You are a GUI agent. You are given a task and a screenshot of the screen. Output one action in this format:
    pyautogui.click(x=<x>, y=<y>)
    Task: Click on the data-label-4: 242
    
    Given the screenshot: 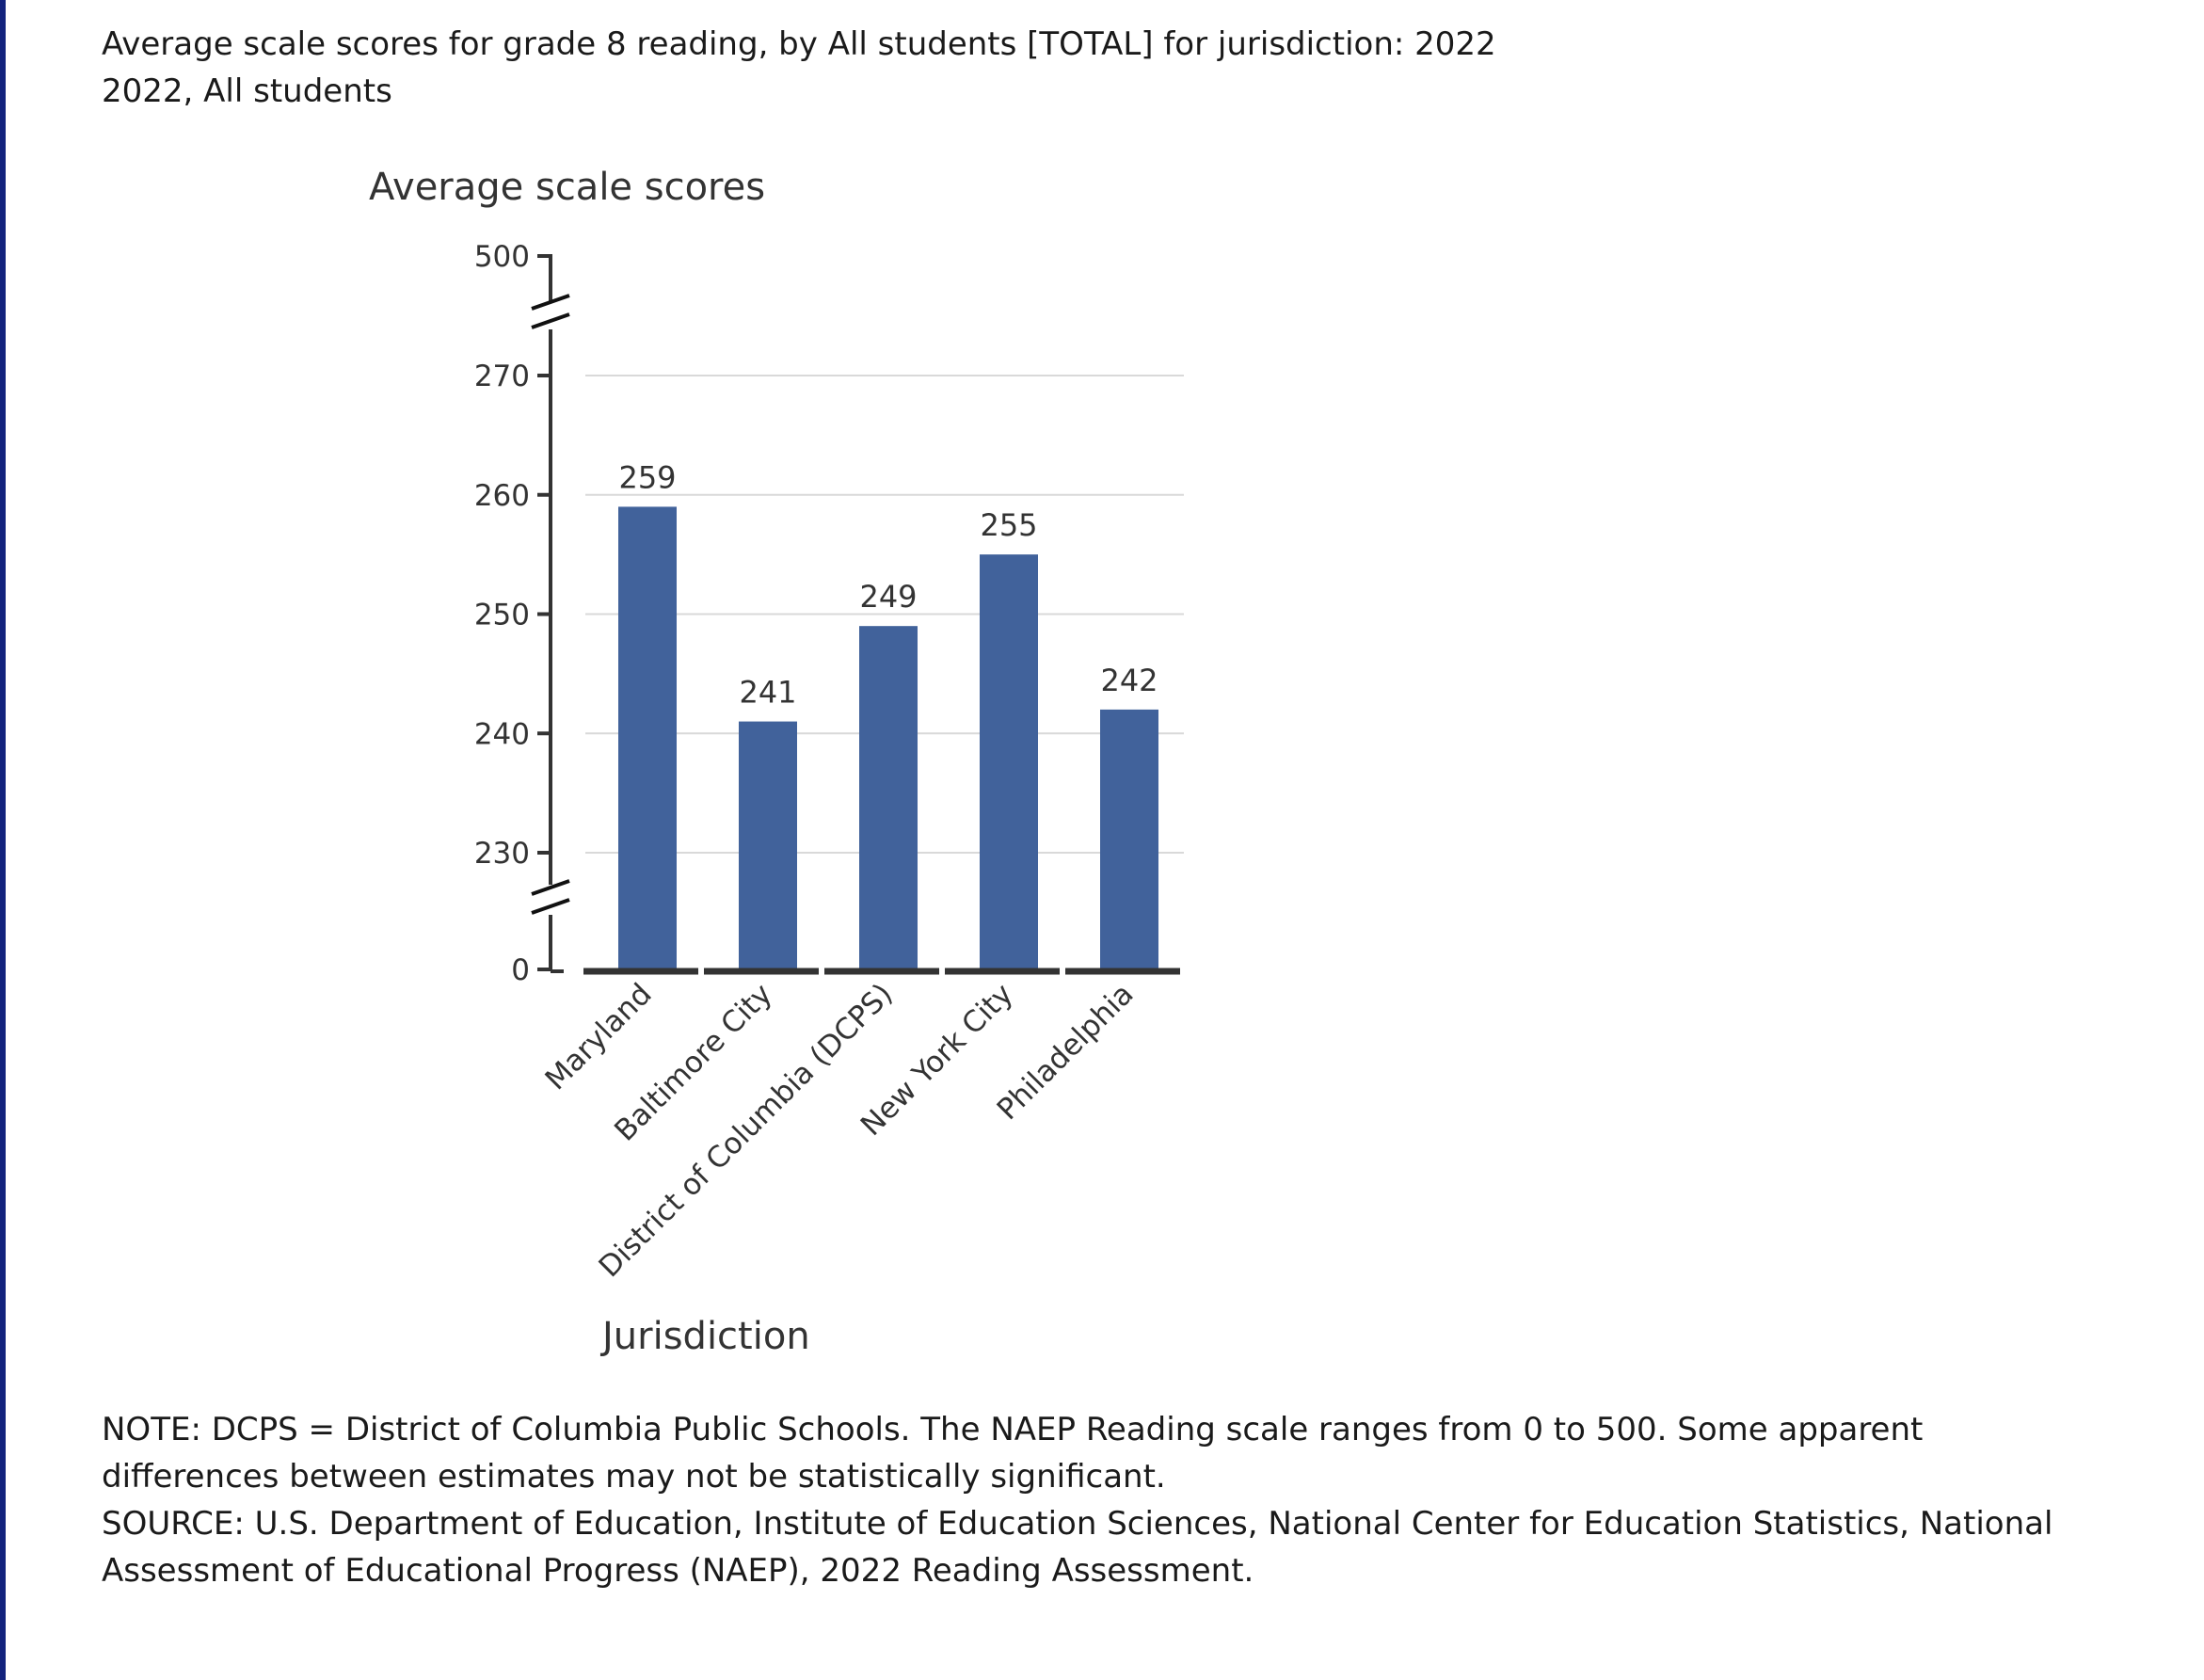 What is the action you would take?
    pyautogui.click(x=1129, y=680)
    